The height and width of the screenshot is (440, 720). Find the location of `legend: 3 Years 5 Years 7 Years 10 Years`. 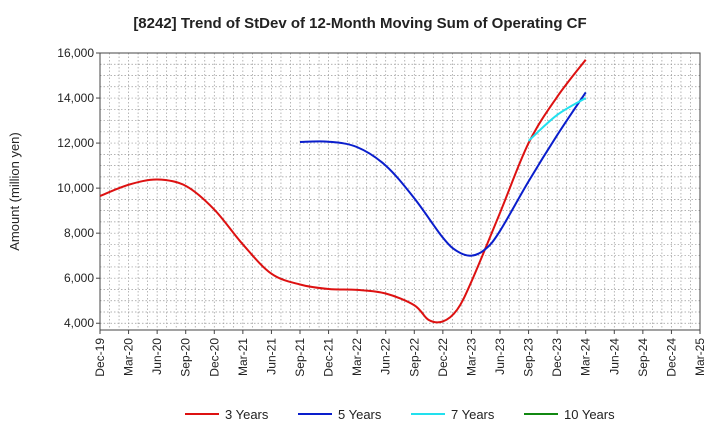

legend: 3 Years 5 Years 7 Years 10 Years is located at coordinates (400, 414).